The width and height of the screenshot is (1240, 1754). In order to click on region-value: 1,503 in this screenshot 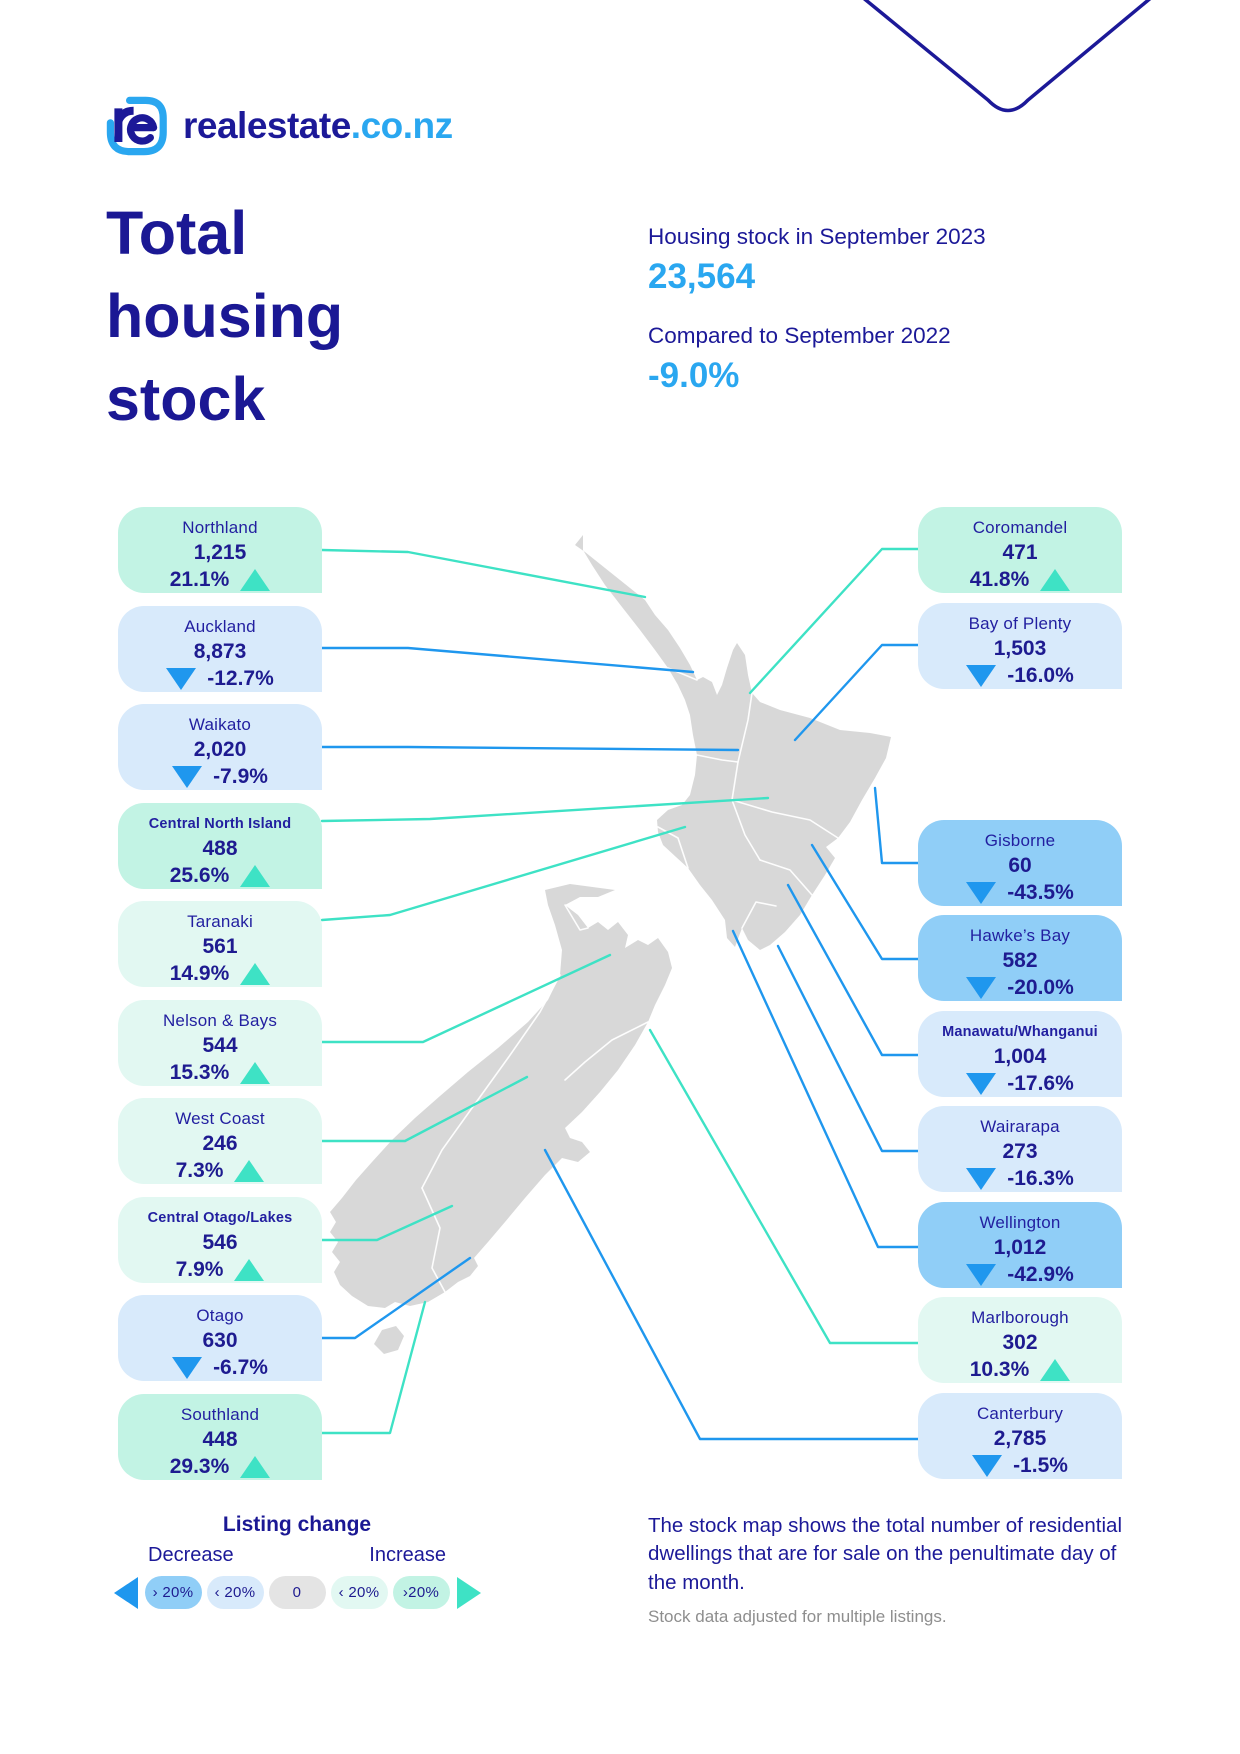, I will do `click(1020, 648)`.